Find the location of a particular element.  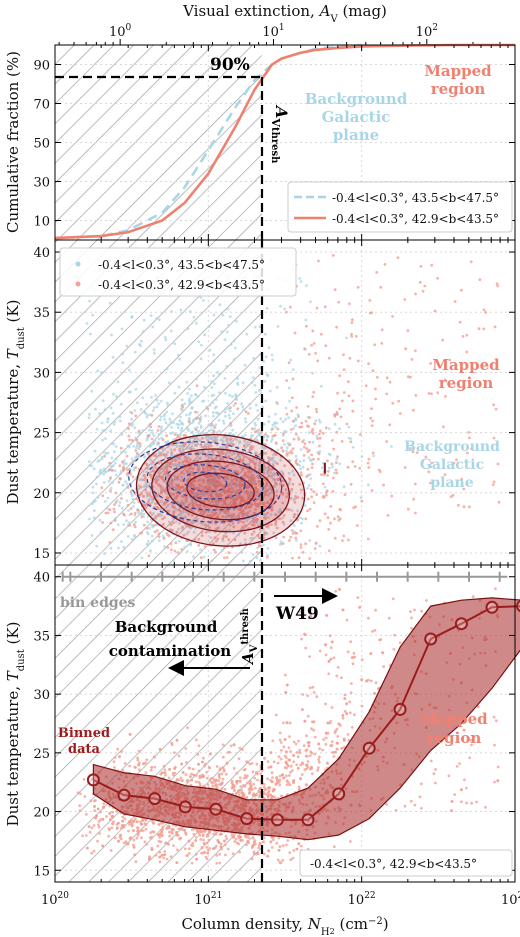

y-tick-label: 15 is located at coordinates (41, 554).